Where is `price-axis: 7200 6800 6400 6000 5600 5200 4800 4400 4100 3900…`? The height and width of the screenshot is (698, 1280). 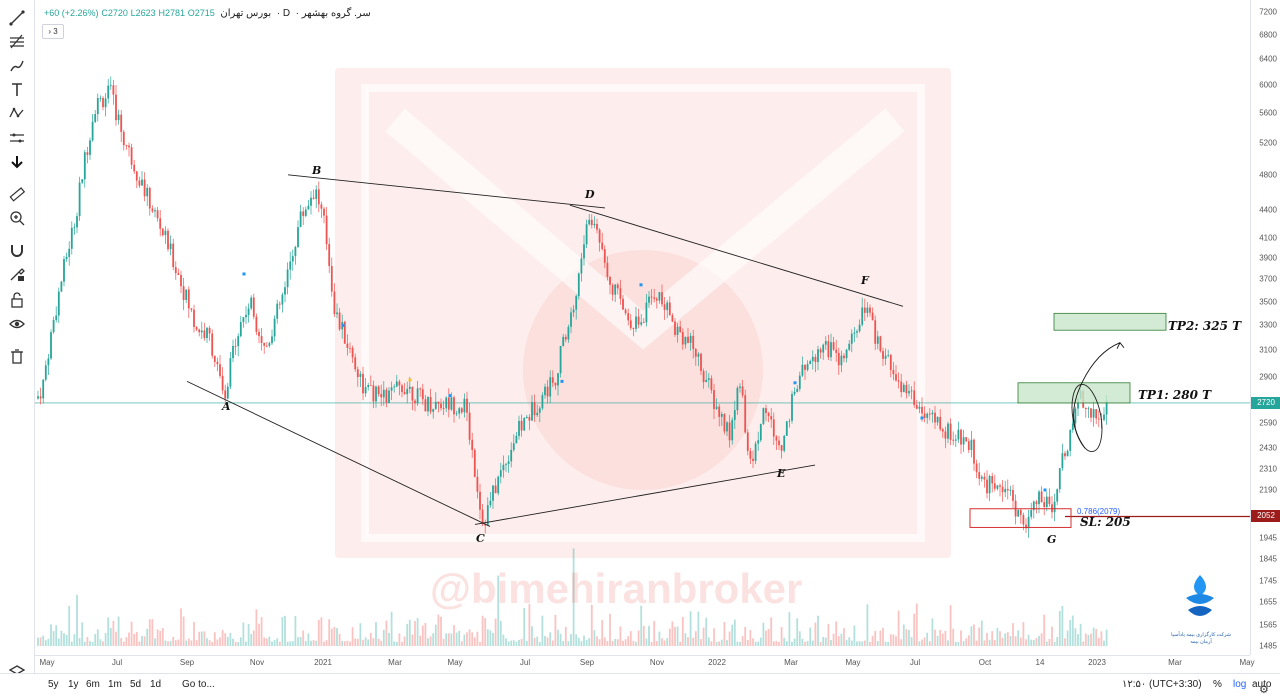 price-axis: 7200 6800 6400 6000 5600 5200 4800 4400 4100 3900… is located at coordinates (1265, 327).